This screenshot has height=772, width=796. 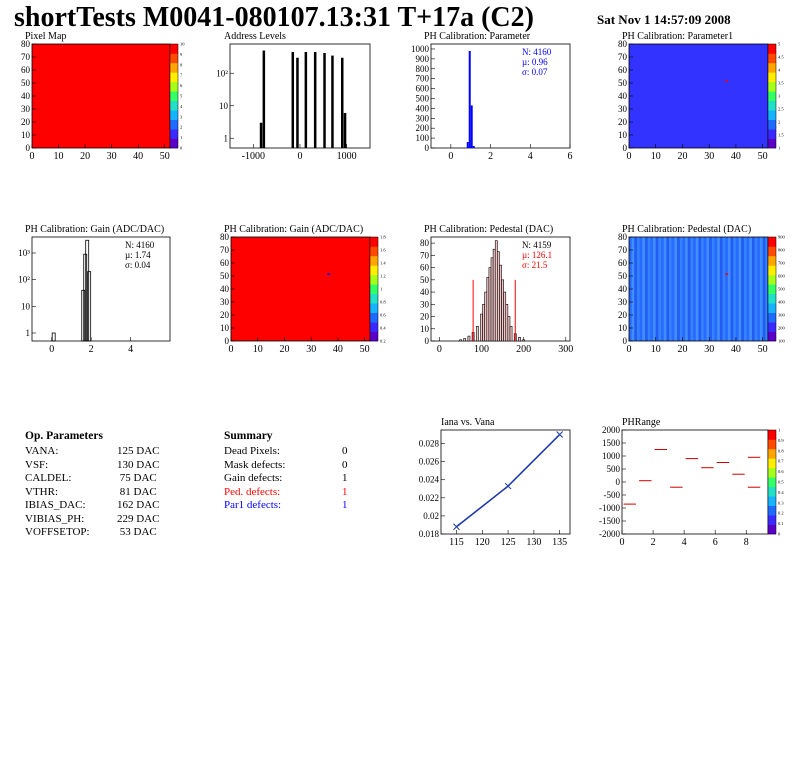 What do you see at coordinates (425, 268) in the screenshot?
I see `y-tick-label: 60` at bounding box center [425, 268].